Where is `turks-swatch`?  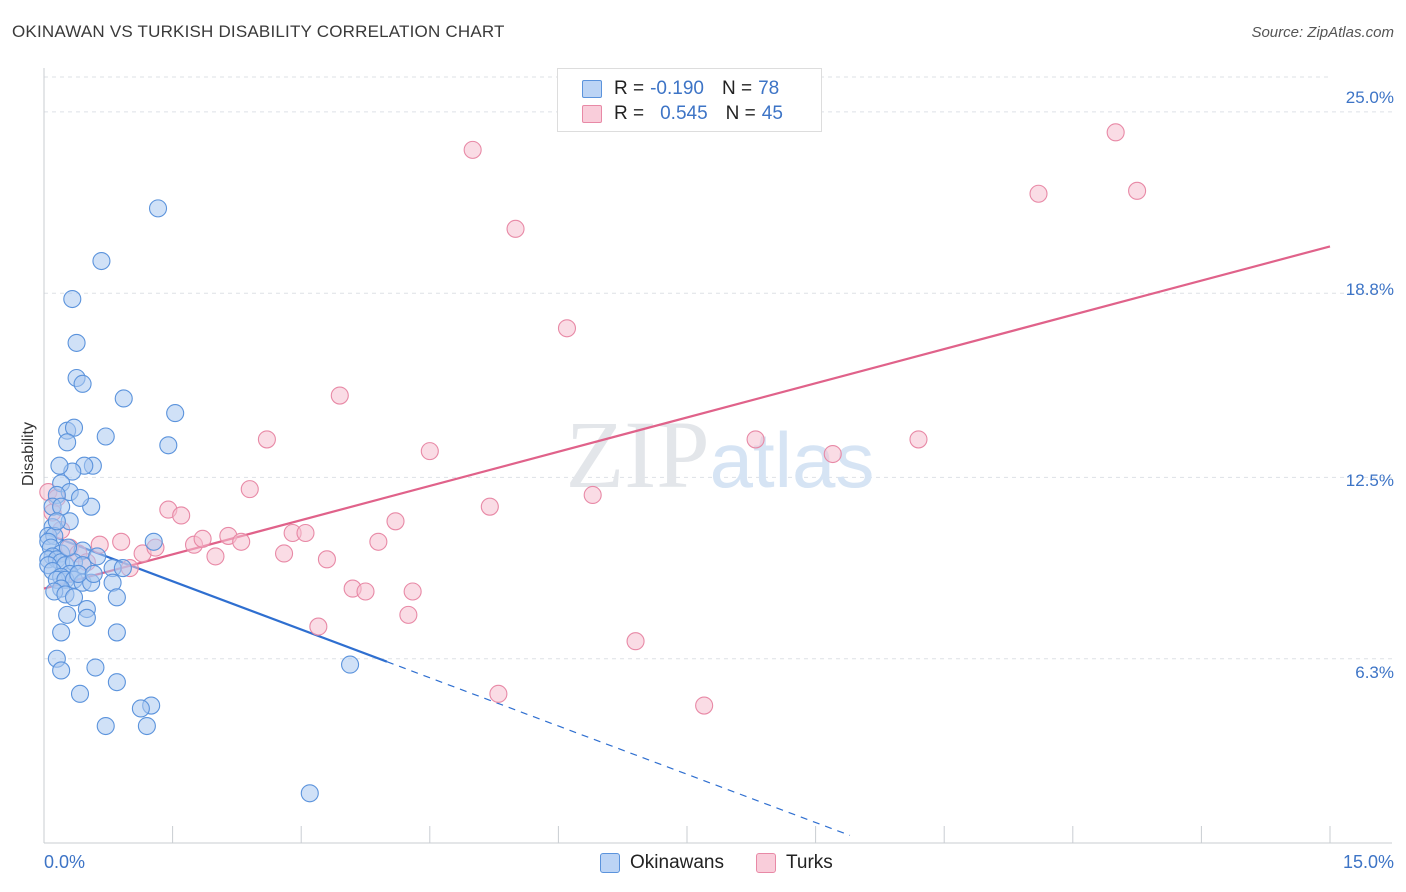
turks-swatch is located at coordinates (592, 114).